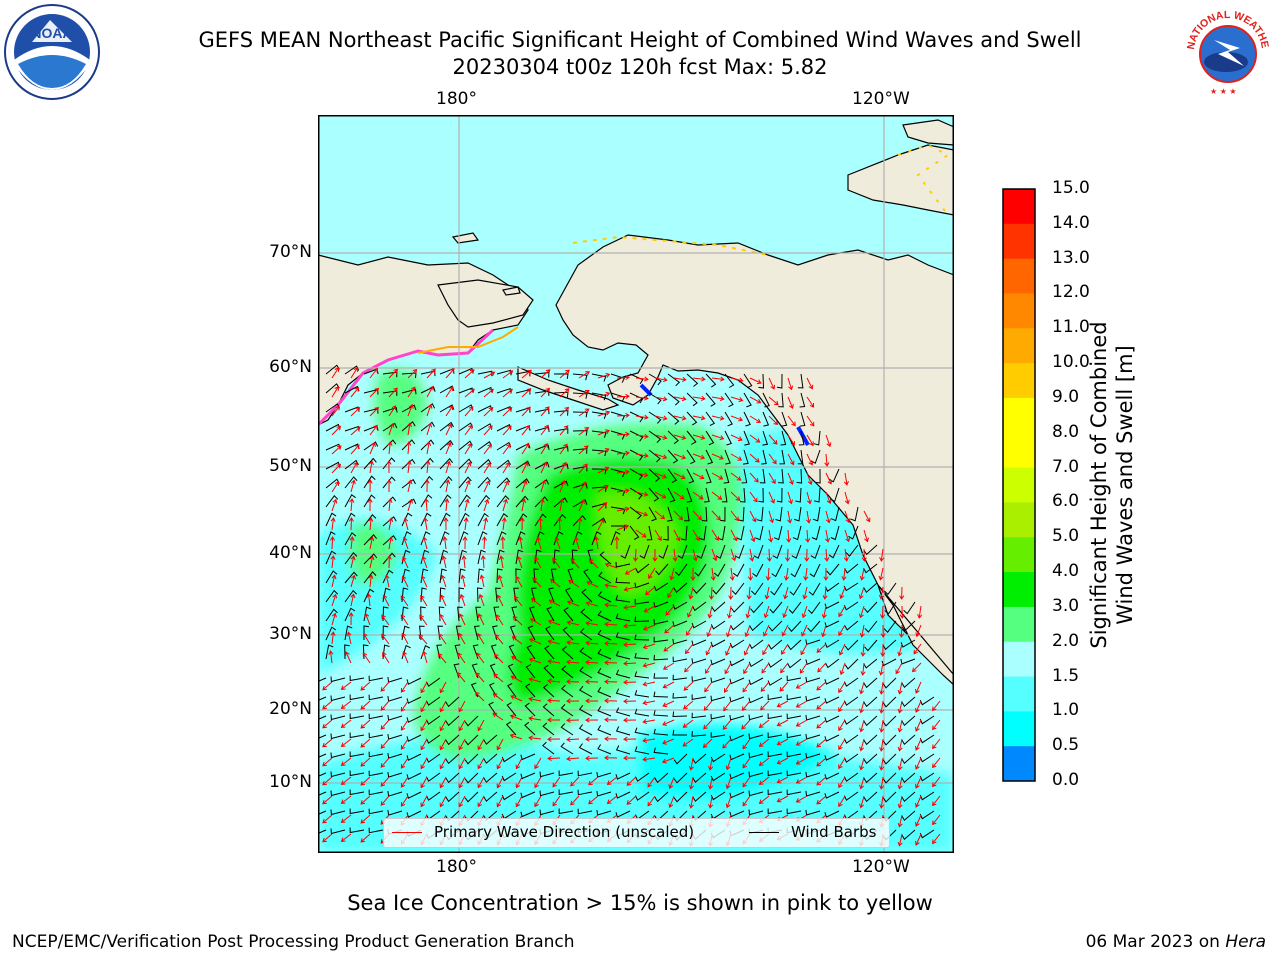 The height and width of the screenshot is (960, 1280). Describe the element at coordinates (51, 33) in the screenshot. I see `svg-text: NOAA` at that location.